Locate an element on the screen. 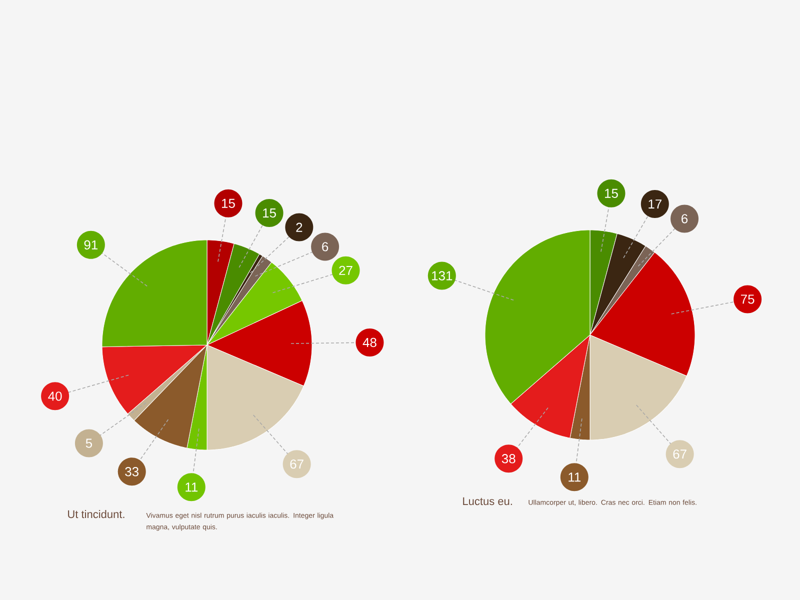  data-label: 38 is located at coordinates (509, 459).